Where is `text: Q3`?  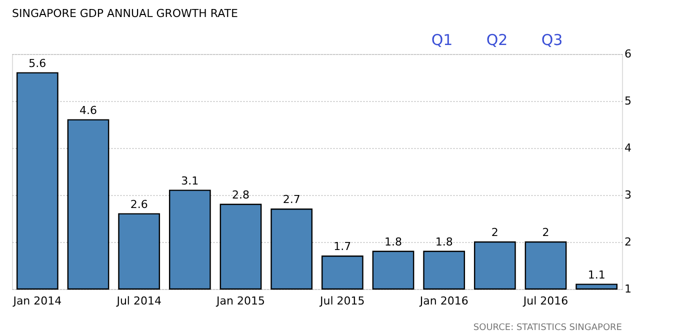
text: Q3 is located at coordinates (552, 40).